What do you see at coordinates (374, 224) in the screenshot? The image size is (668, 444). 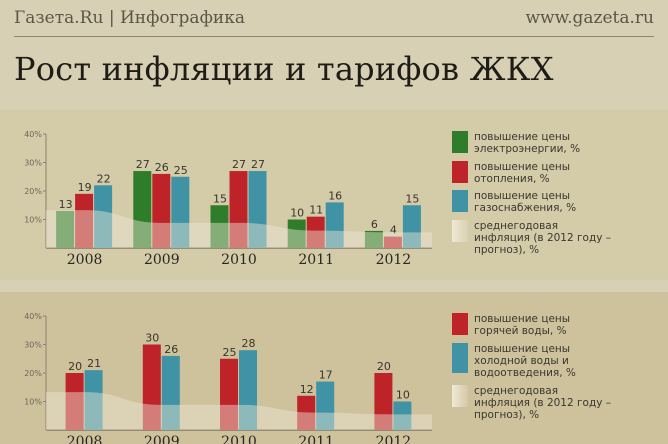 I see `bar-value-label: 6` at bounding box center [374, 224].